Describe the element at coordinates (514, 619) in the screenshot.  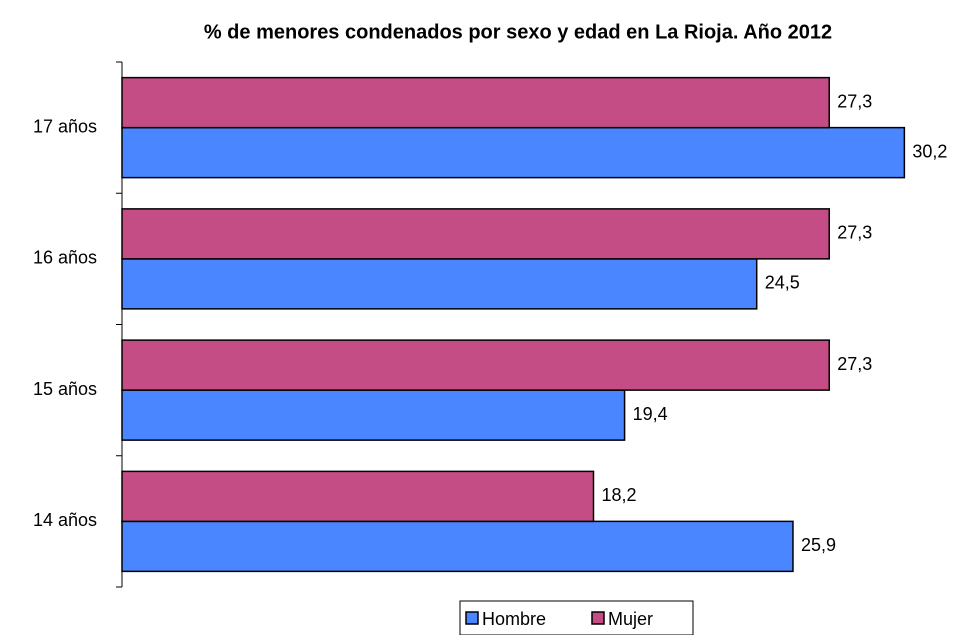
I see `legend-label: Hombre` at that location.